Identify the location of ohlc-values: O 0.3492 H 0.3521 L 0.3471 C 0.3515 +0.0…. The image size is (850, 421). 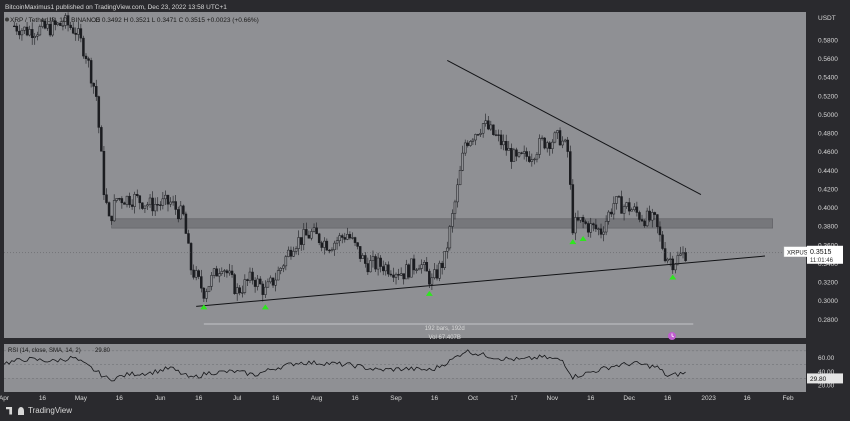
(177, 20).